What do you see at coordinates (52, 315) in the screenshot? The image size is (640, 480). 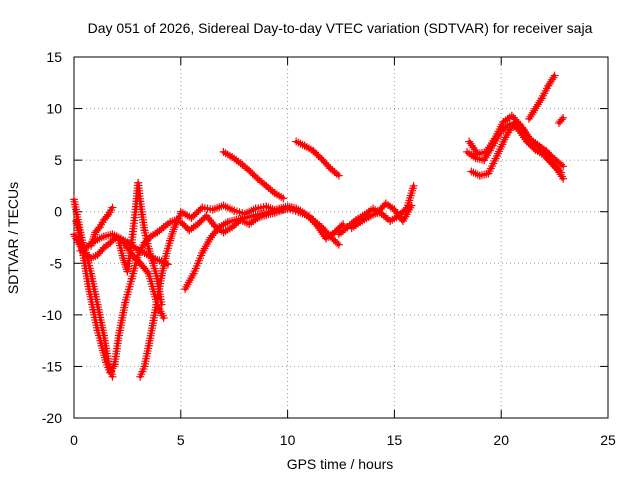 I see `y-axis-tick-label: -10` at bounding box center [52, 315].